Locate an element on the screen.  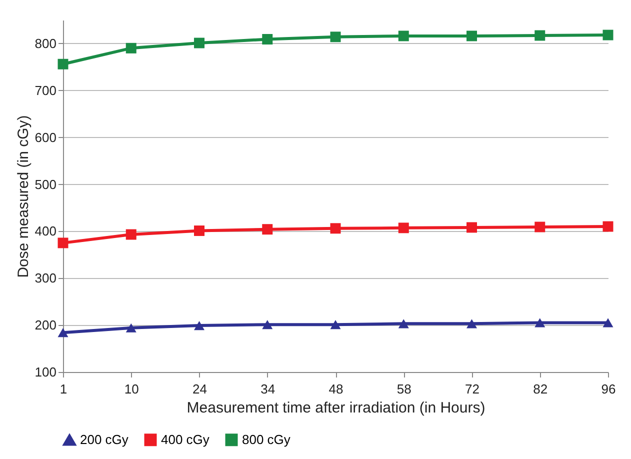
x-tick-label: 1 is located at coordinates (64, 389).